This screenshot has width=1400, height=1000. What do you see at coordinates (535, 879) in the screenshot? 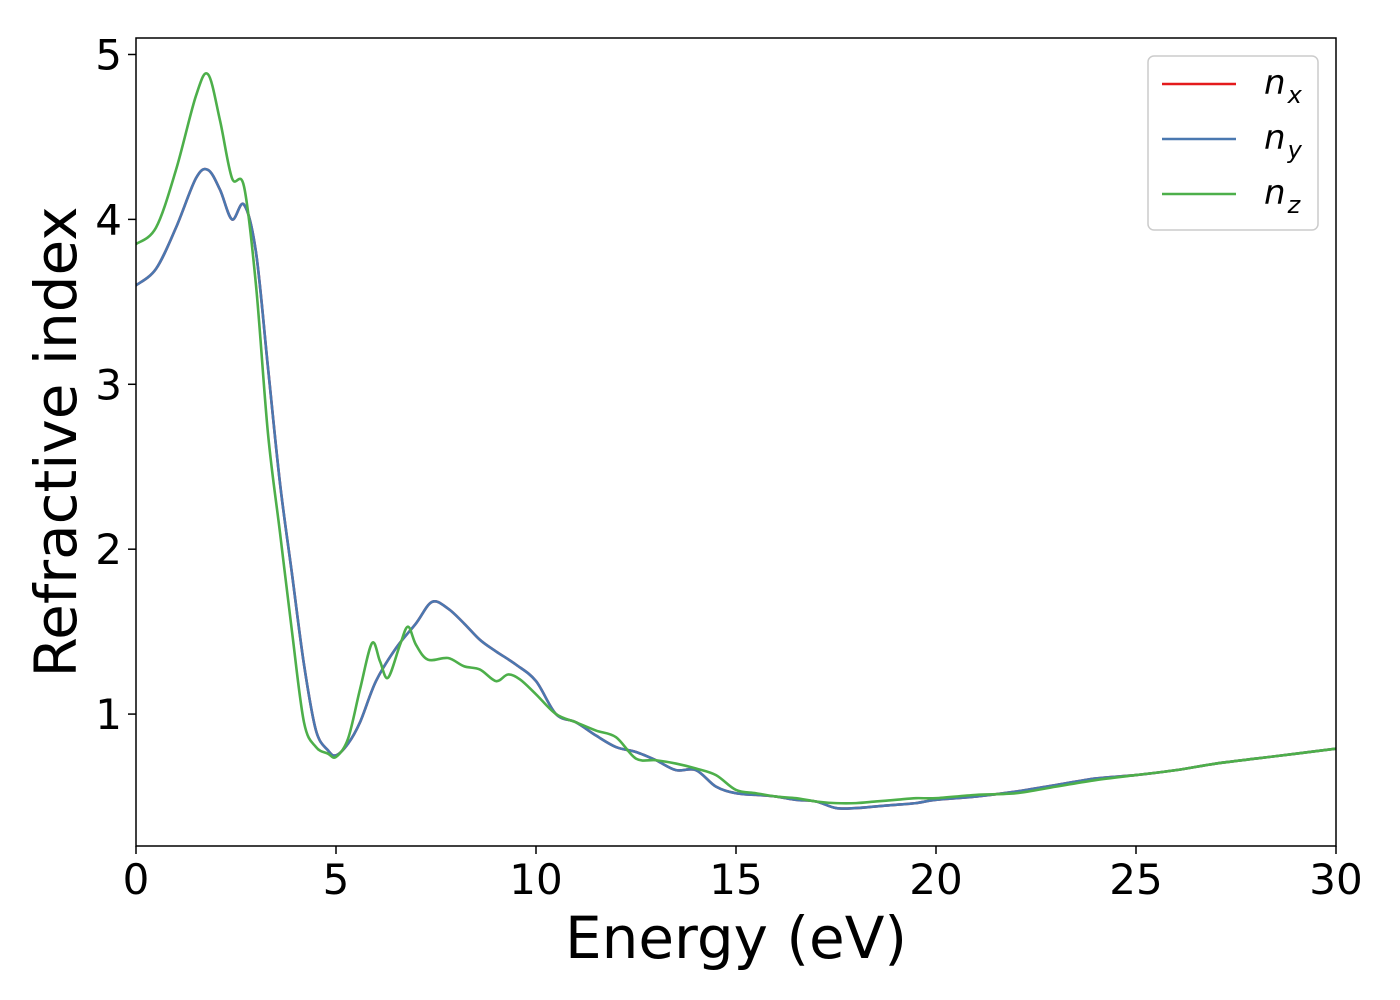
I see `x-tick-label: 10` at bounding box center [535, 879].